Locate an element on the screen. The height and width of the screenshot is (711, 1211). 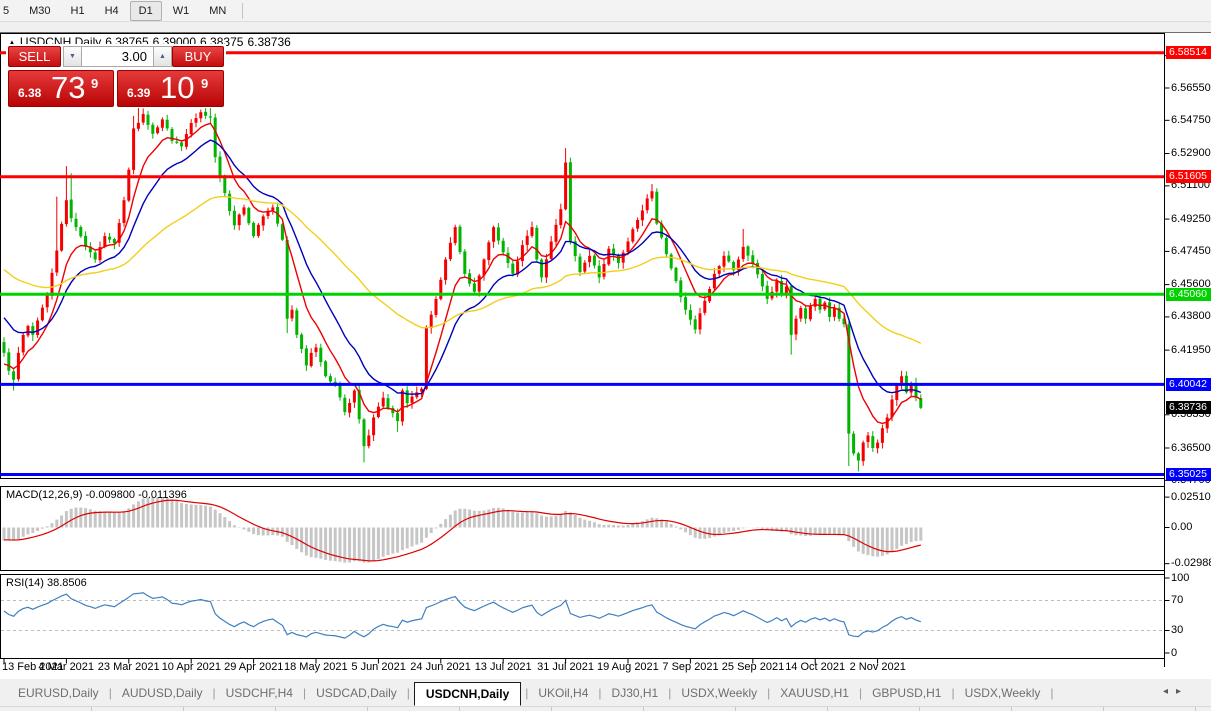
buy-price-box: 6.39 10 9 is located at coordinates (170, 88).